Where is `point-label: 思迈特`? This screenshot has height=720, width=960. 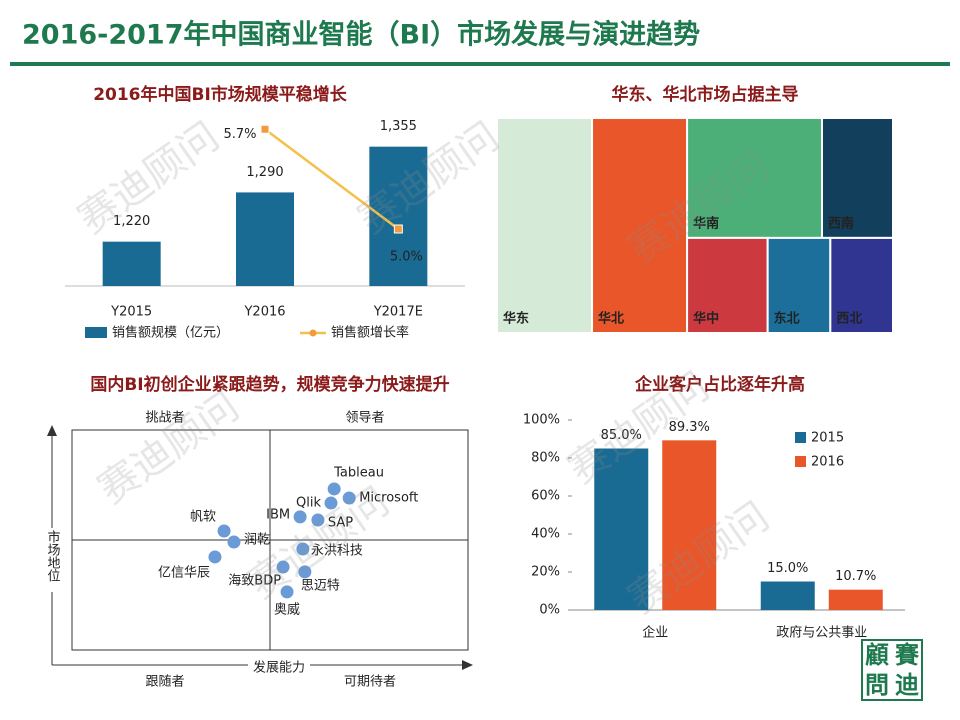 point-label: 思迈特 is located at coordinates (320, 585).